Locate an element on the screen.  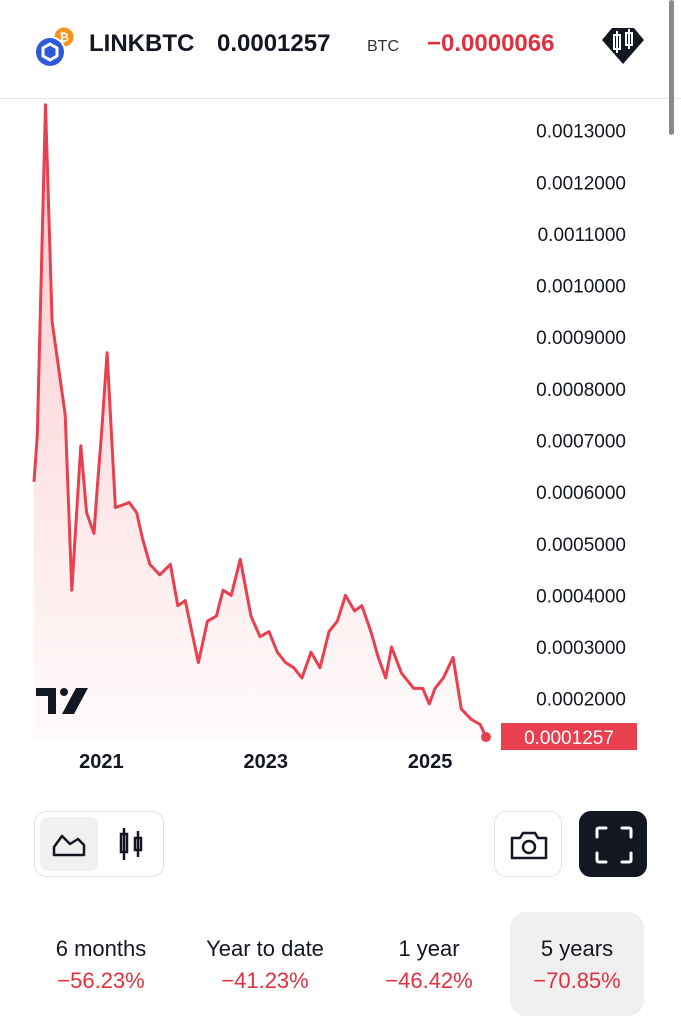
last-price: 0.0001257 is located at coordinates (274, 43).